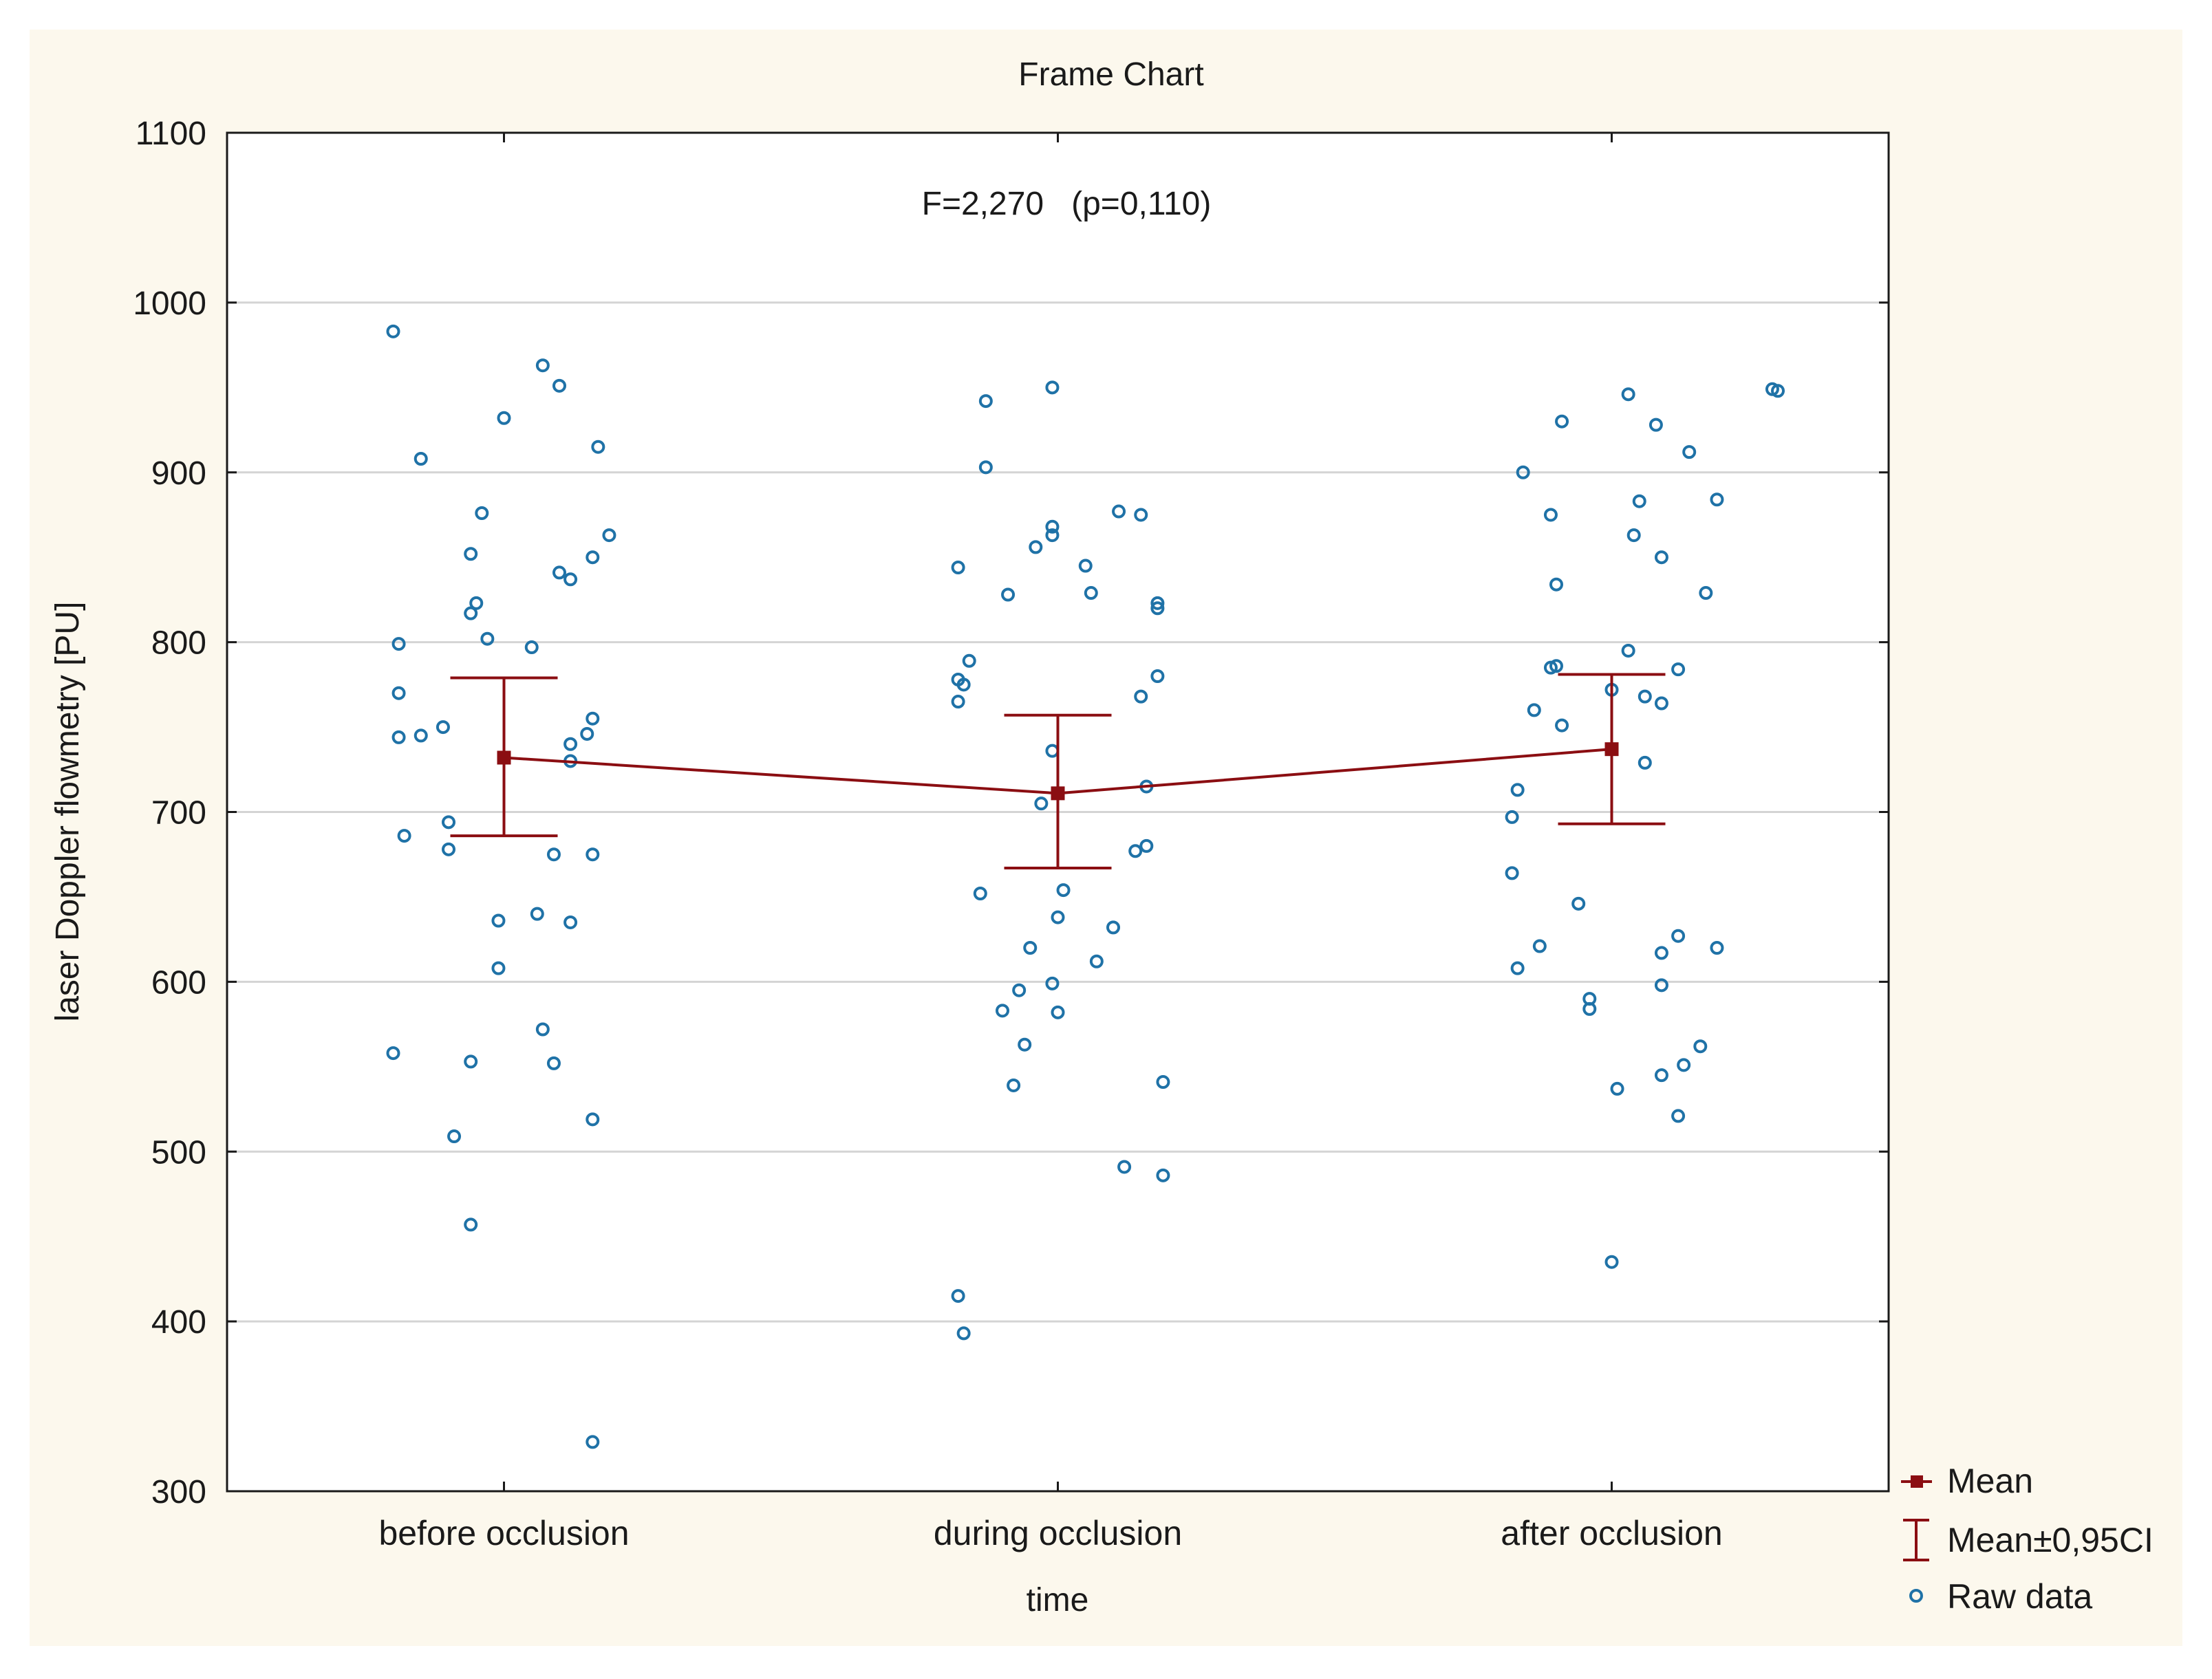 This screenshot has height=1679, width=2212. What do you see at coordinates (1967, 1481) in the screenshot?
I see `legend-item-mean: Mean` at bounding box center [1967, 1481].